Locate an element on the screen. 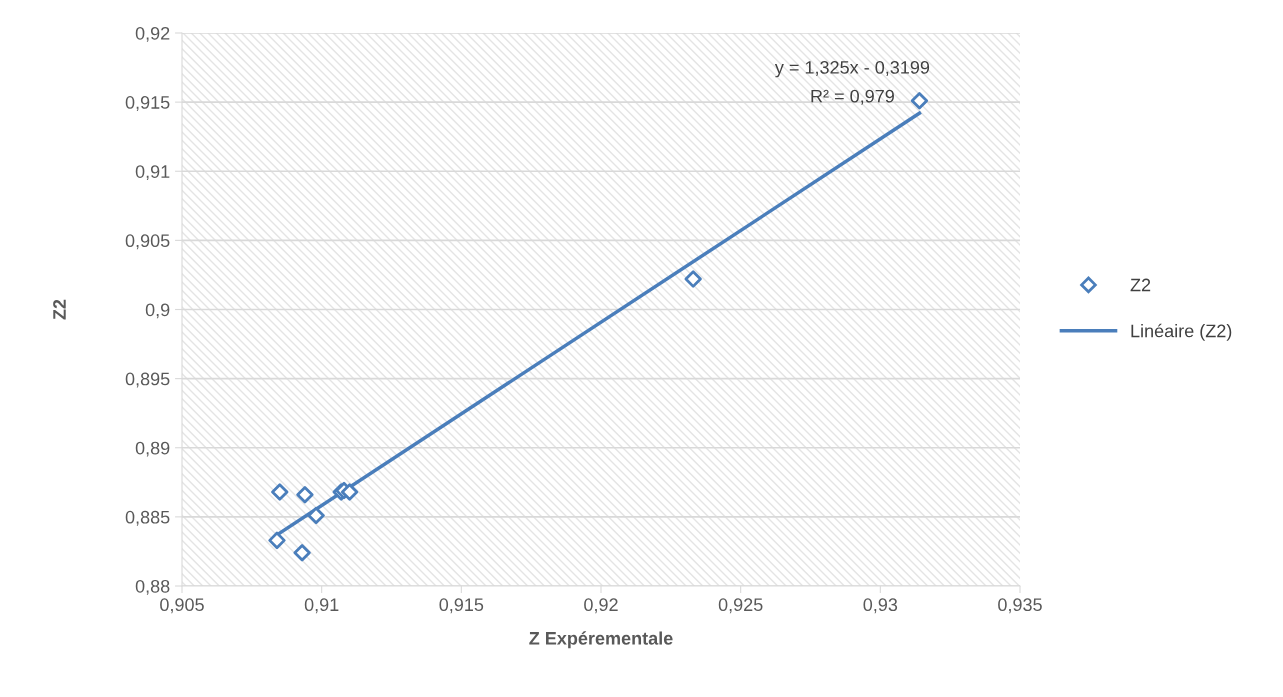 The image size is (1283, 697). x-tick-label: 0,915 is located at coordinates (461, 606).